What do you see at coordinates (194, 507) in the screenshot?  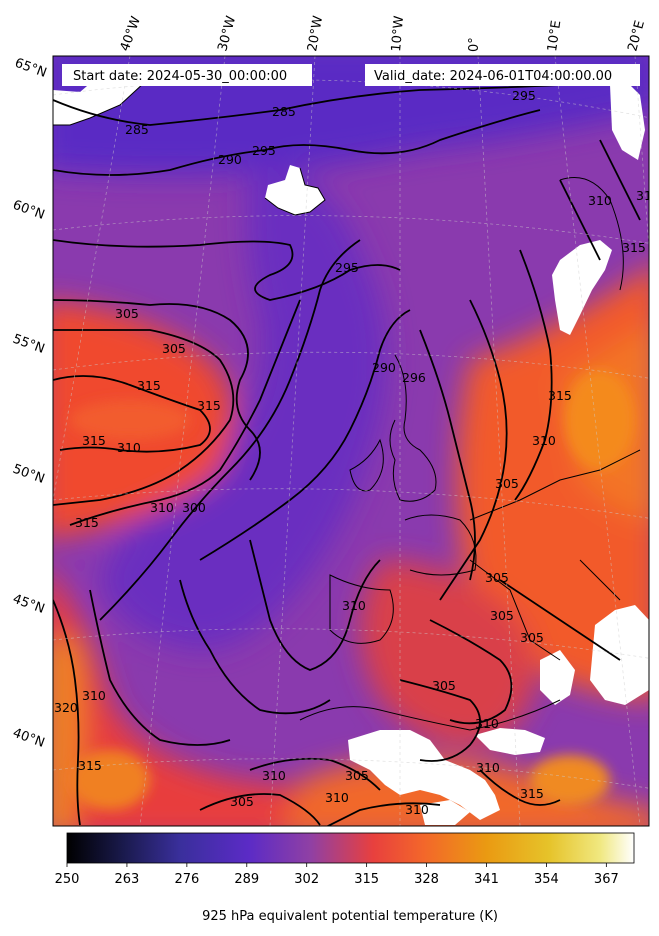 I see `contour-label: 300` at bounding box center [194, 507].